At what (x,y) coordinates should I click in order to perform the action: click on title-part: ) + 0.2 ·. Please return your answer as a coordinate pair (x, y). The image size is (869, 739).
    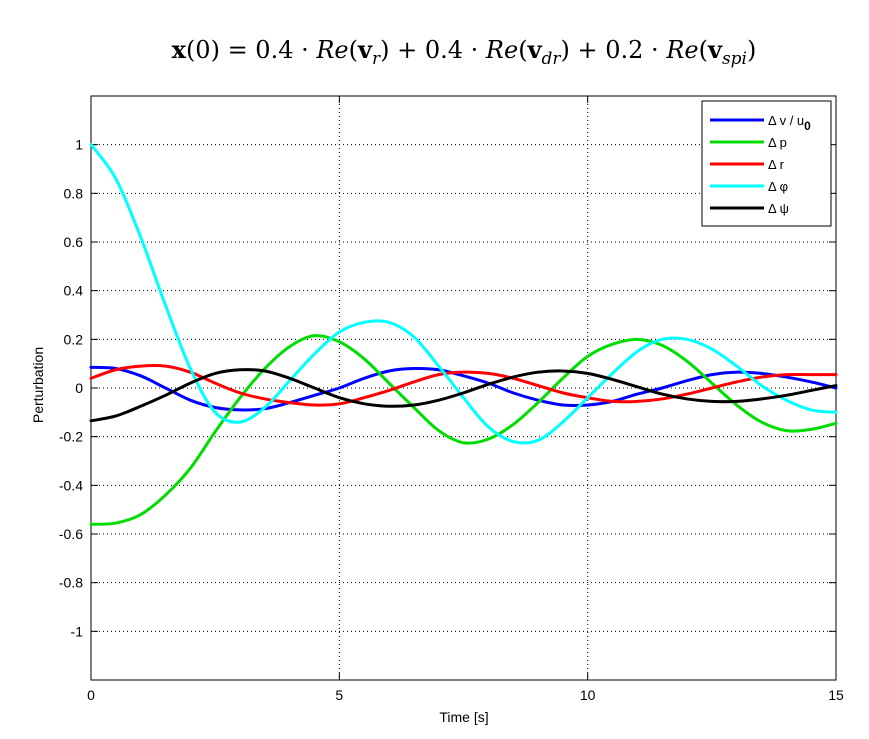
    Looking at the image, I should click on (614, 50).